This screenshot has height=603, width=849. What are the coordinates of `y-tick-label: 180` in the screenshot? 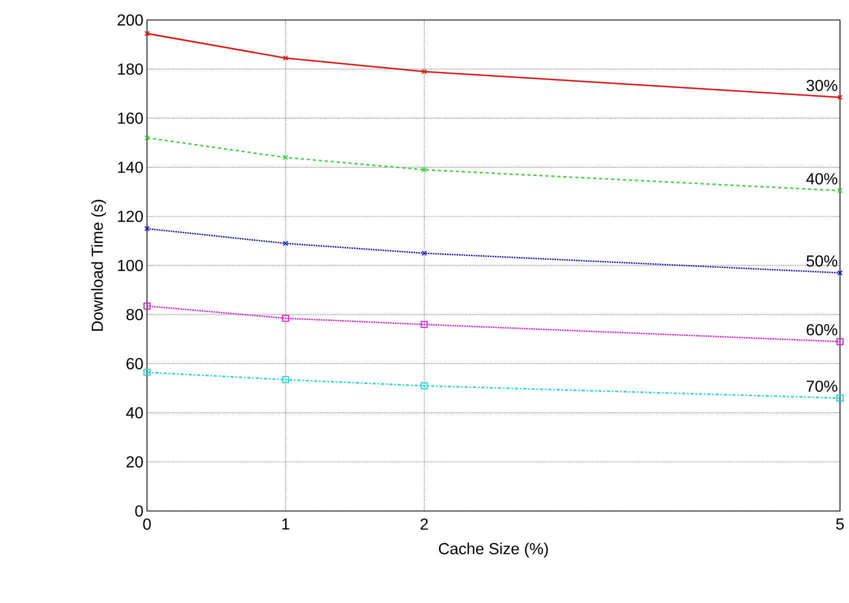 It's located at (130, 69).